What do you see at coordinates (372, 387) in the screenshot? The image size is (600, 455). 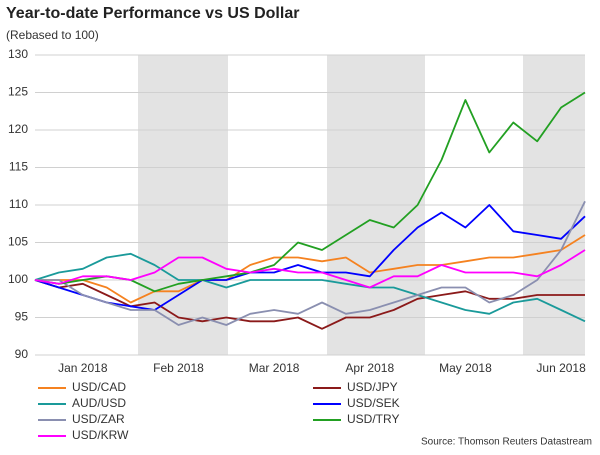 I see `legend-label: USD/JPY` at bounding box center [372, 387].